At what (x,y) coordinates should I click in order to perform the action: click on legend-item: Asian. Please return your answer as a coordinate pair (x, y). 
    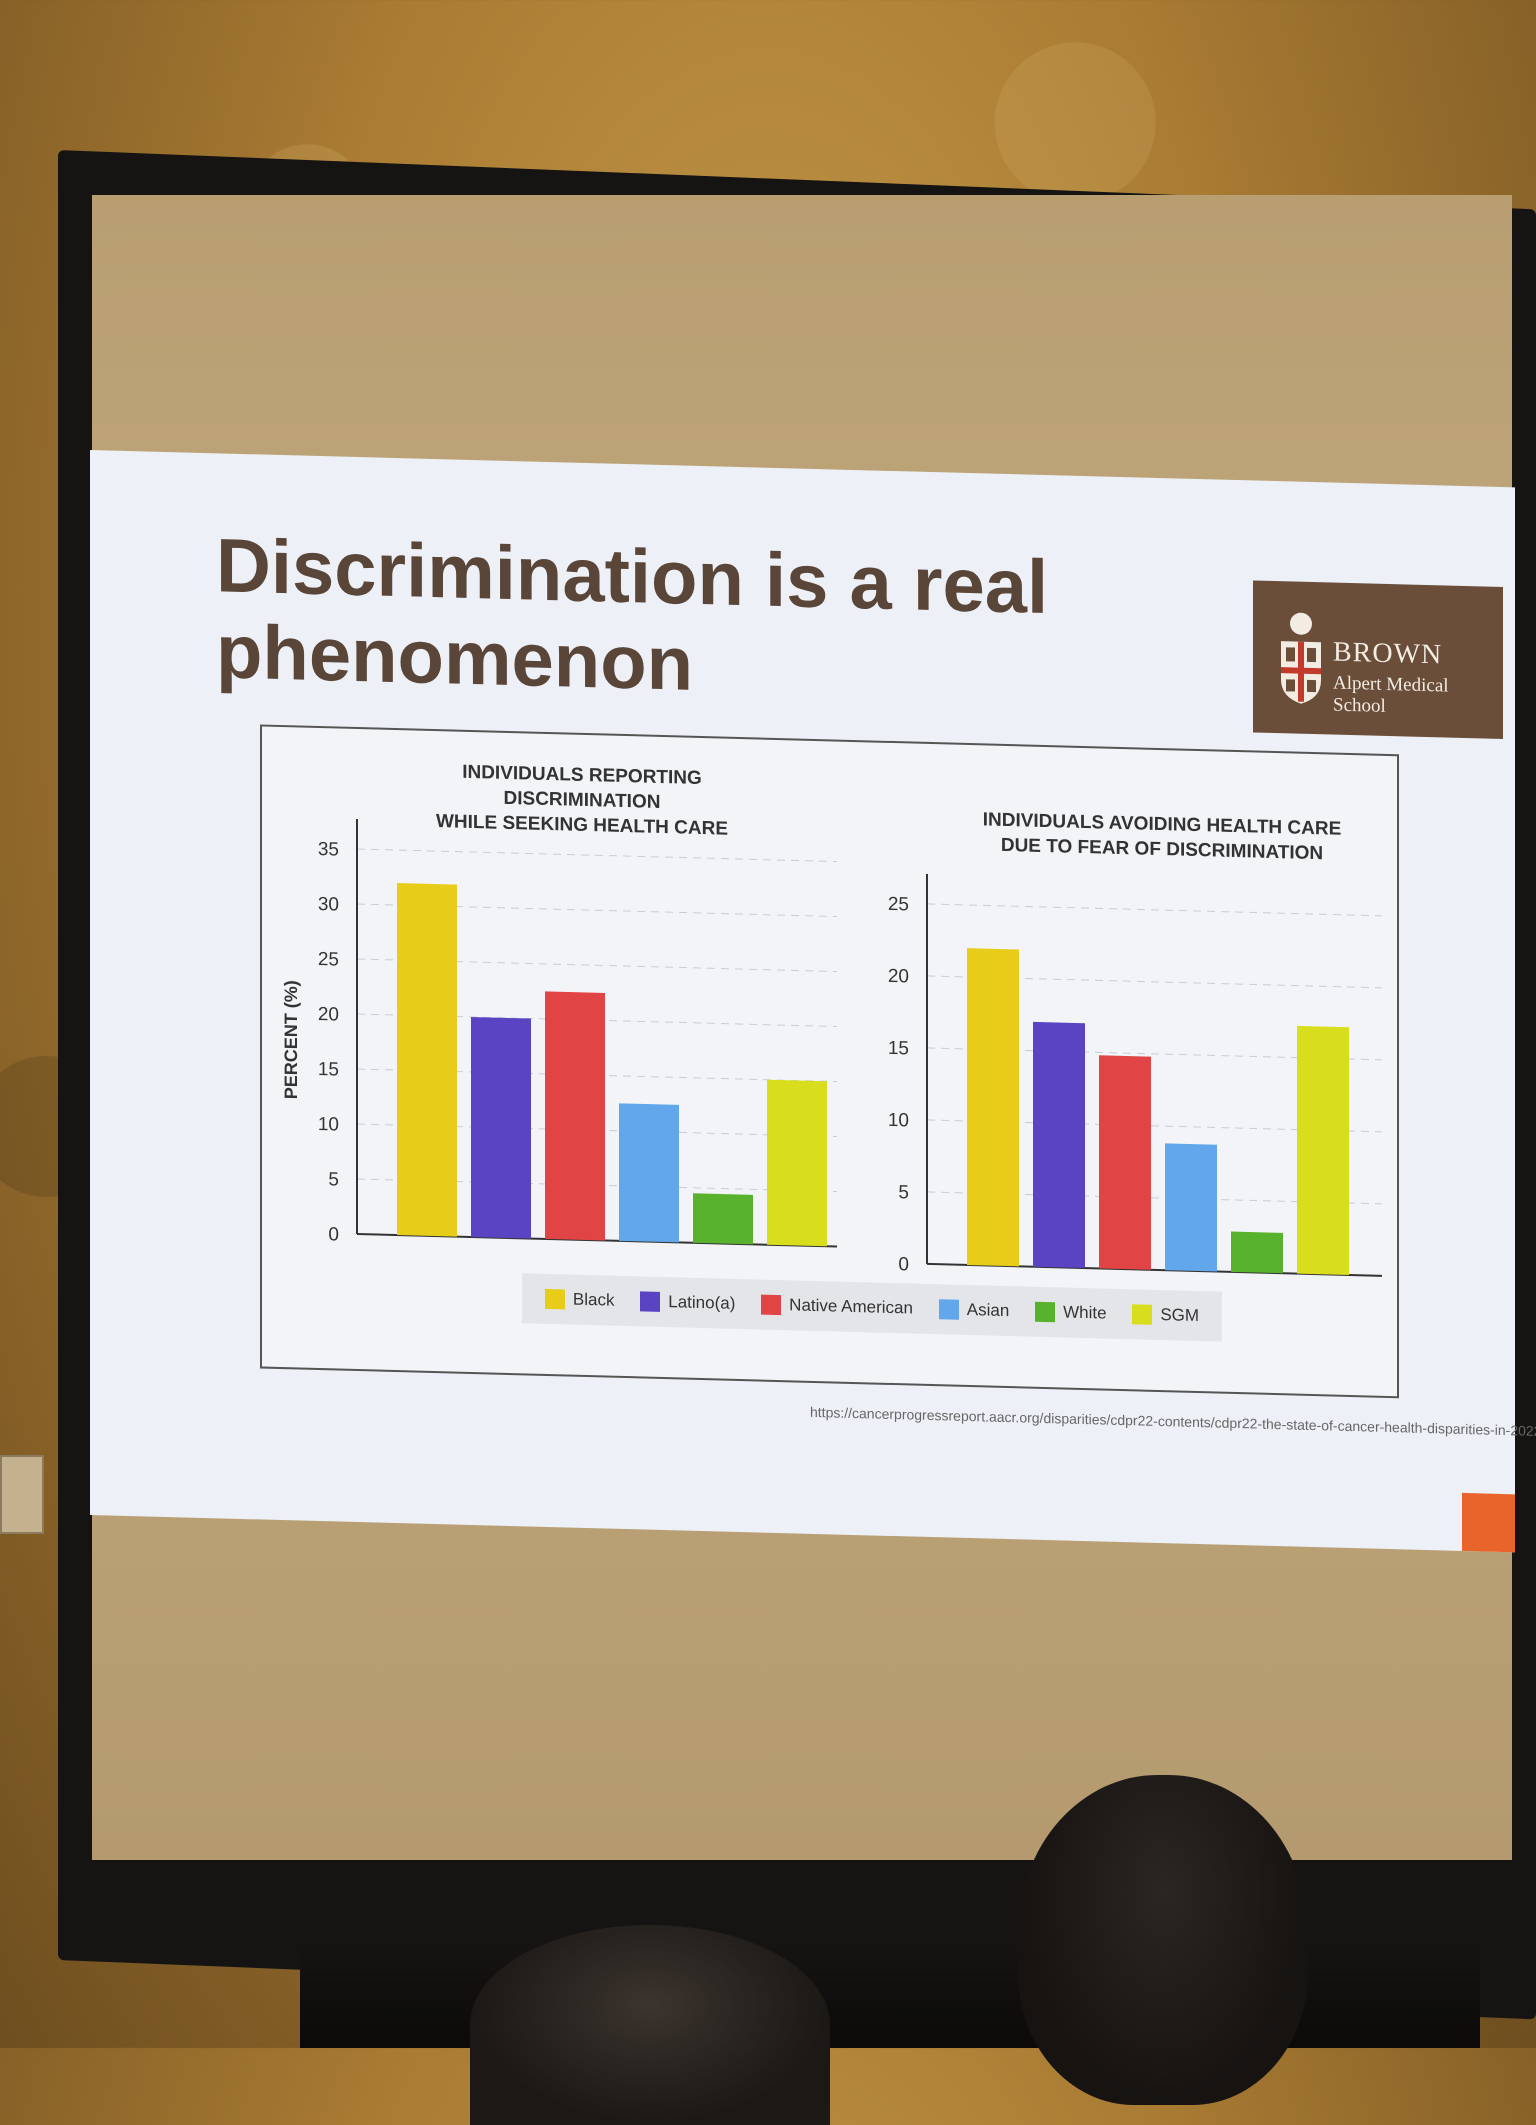
    Looking at the image, I should click on (974, 1310).